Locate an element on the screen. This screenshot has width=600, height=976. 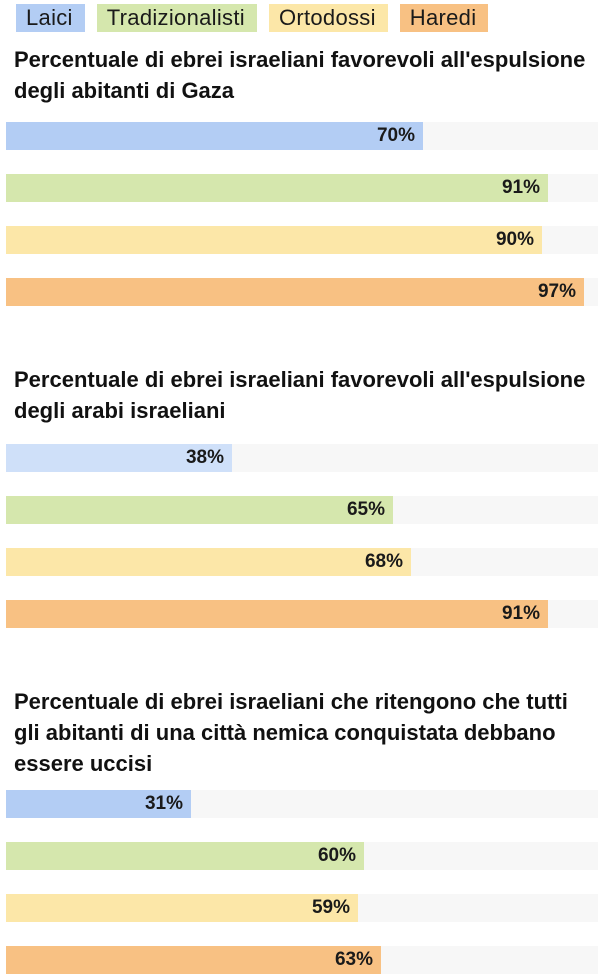
bar-track-tradizionalisti: 65% is located at coordinates (302, 510).